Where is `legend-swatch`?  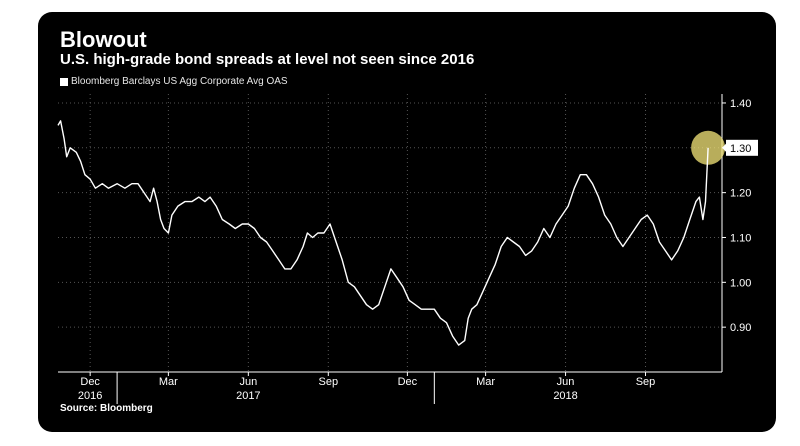
legend-swatch is located at coordinates (64, 81).